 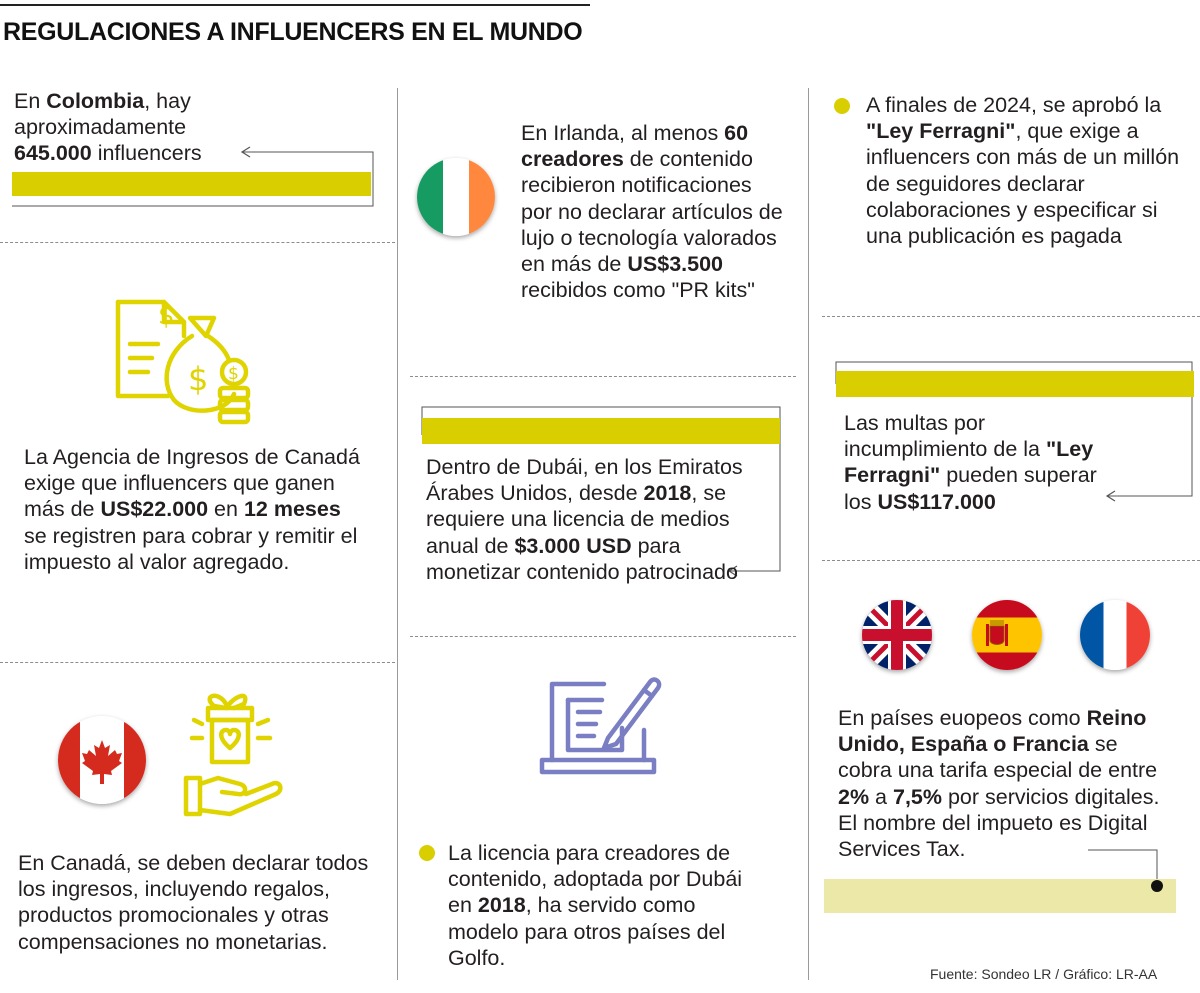 What do you see at coordinates (897, 635) in the screenshot?
I see `uk-flag-icon` at bounding box center [897, 635].